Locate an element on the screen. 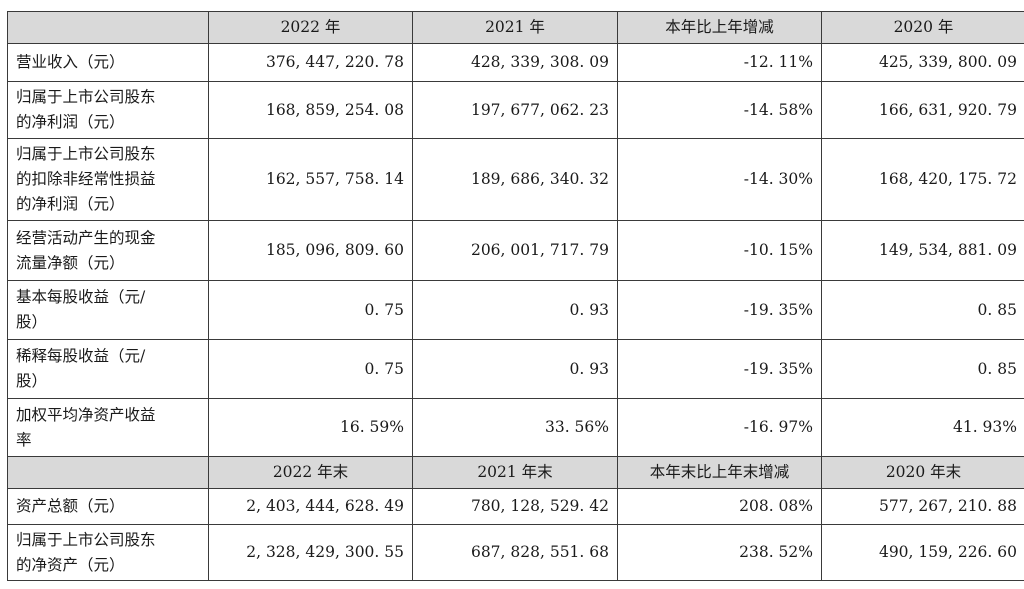  value-change: -14. 58% is located at coordinates (719, 110).